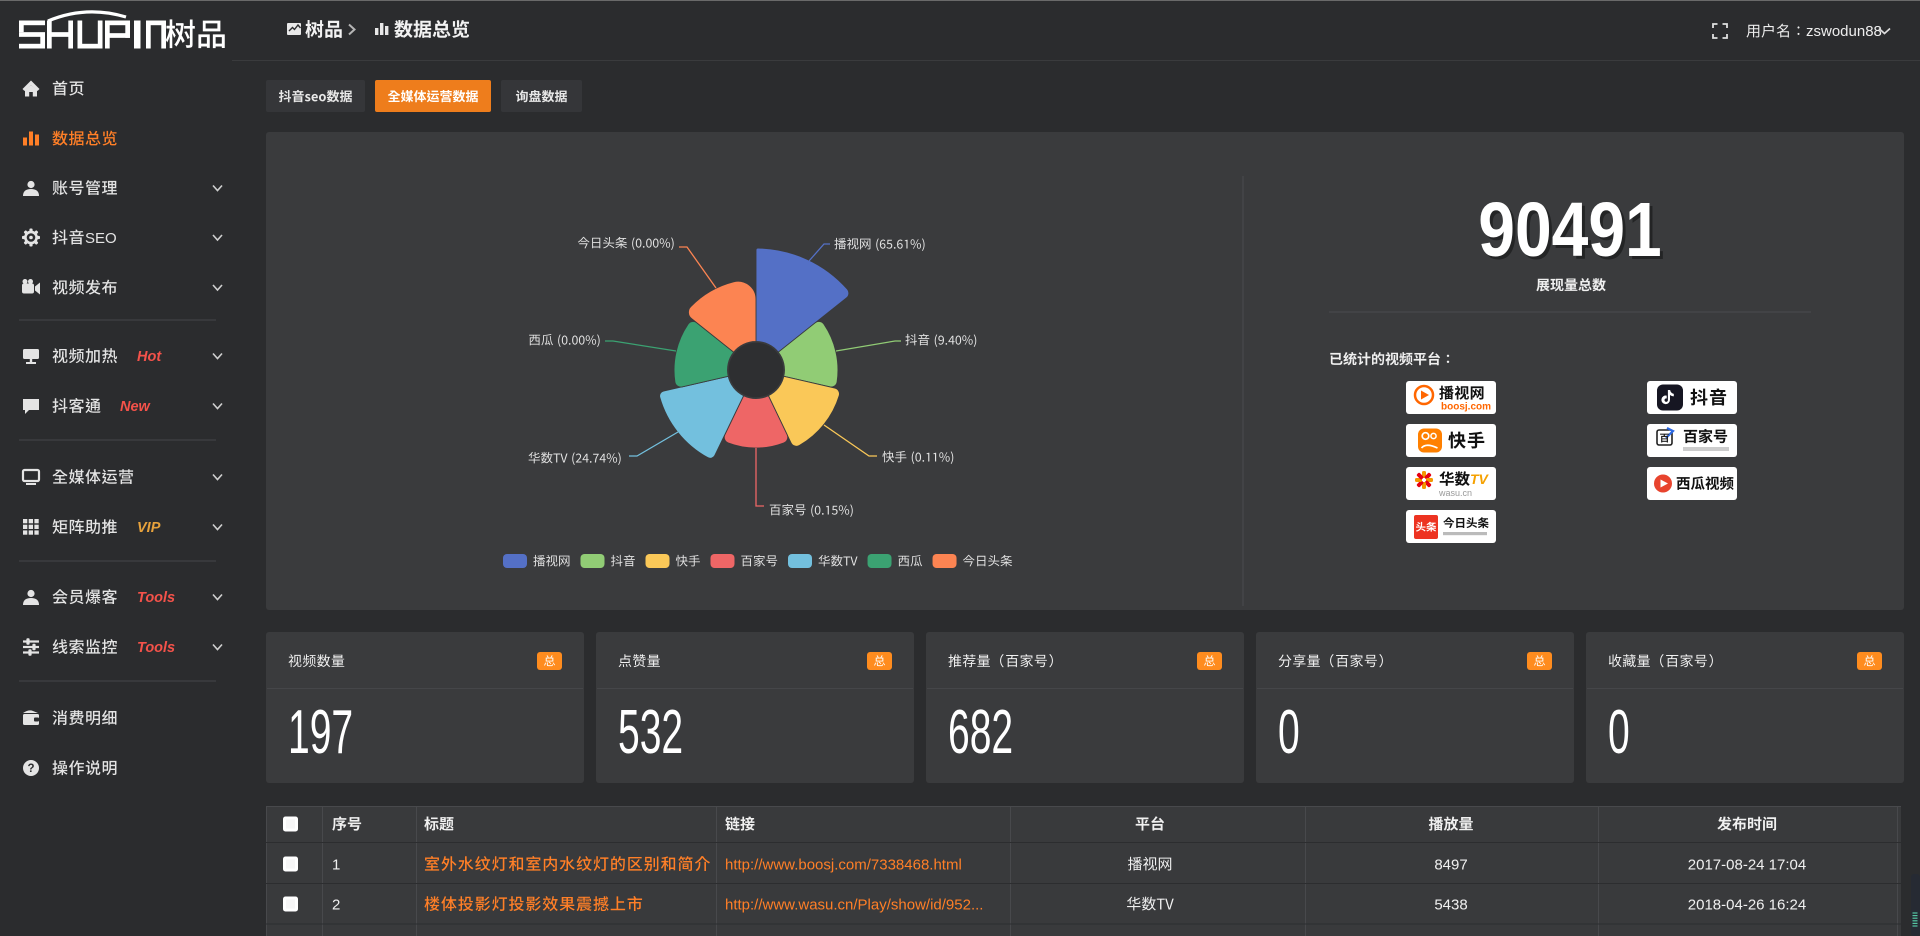  Describe the element at coordinates (336, 865) in the screenshot. I see `svg-text: 1` at that location.